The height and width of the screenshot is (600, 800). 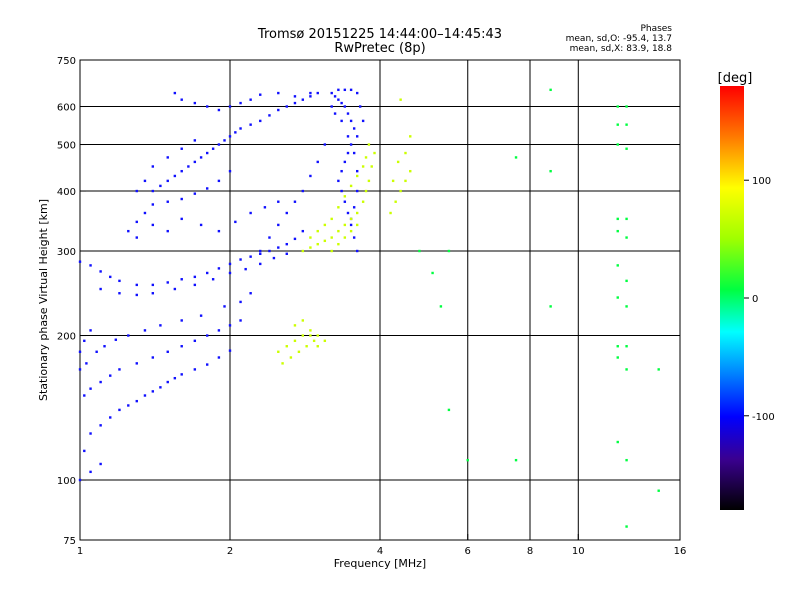 I want to click on x-axis-label: Frequency [MHz], so click(x=380, y=563).